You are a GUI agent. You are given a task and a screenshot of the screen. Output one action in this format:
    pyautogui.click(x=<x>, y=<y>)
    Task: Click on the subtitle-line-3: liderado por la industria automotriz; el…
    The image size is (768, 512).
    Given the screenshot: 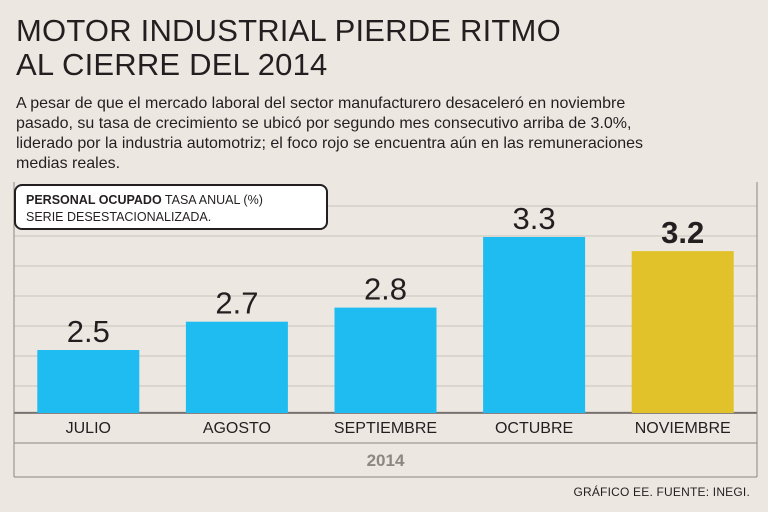 What is the action you would take?
    pyautogui.click(x=330, y=143)
    